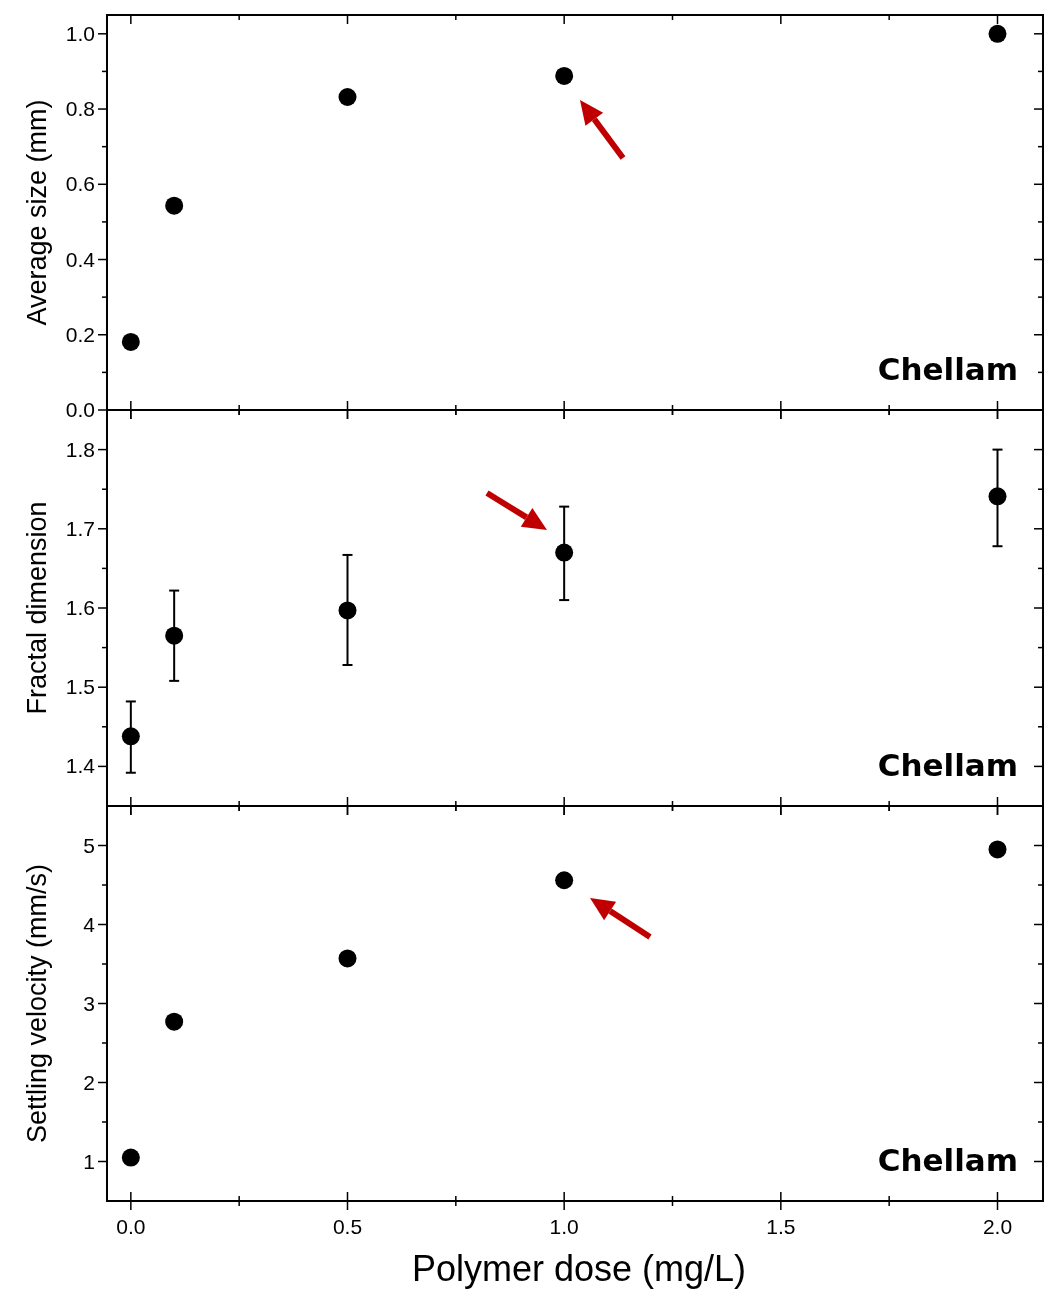 Image resolution: width=1048 pixels, height=1290 pixels. What do you see at coordinates (37, 1003) in the screenshot?
I see `y-axis-title: Settling velocity (mm/s)` at bounding box center [37, 1003].